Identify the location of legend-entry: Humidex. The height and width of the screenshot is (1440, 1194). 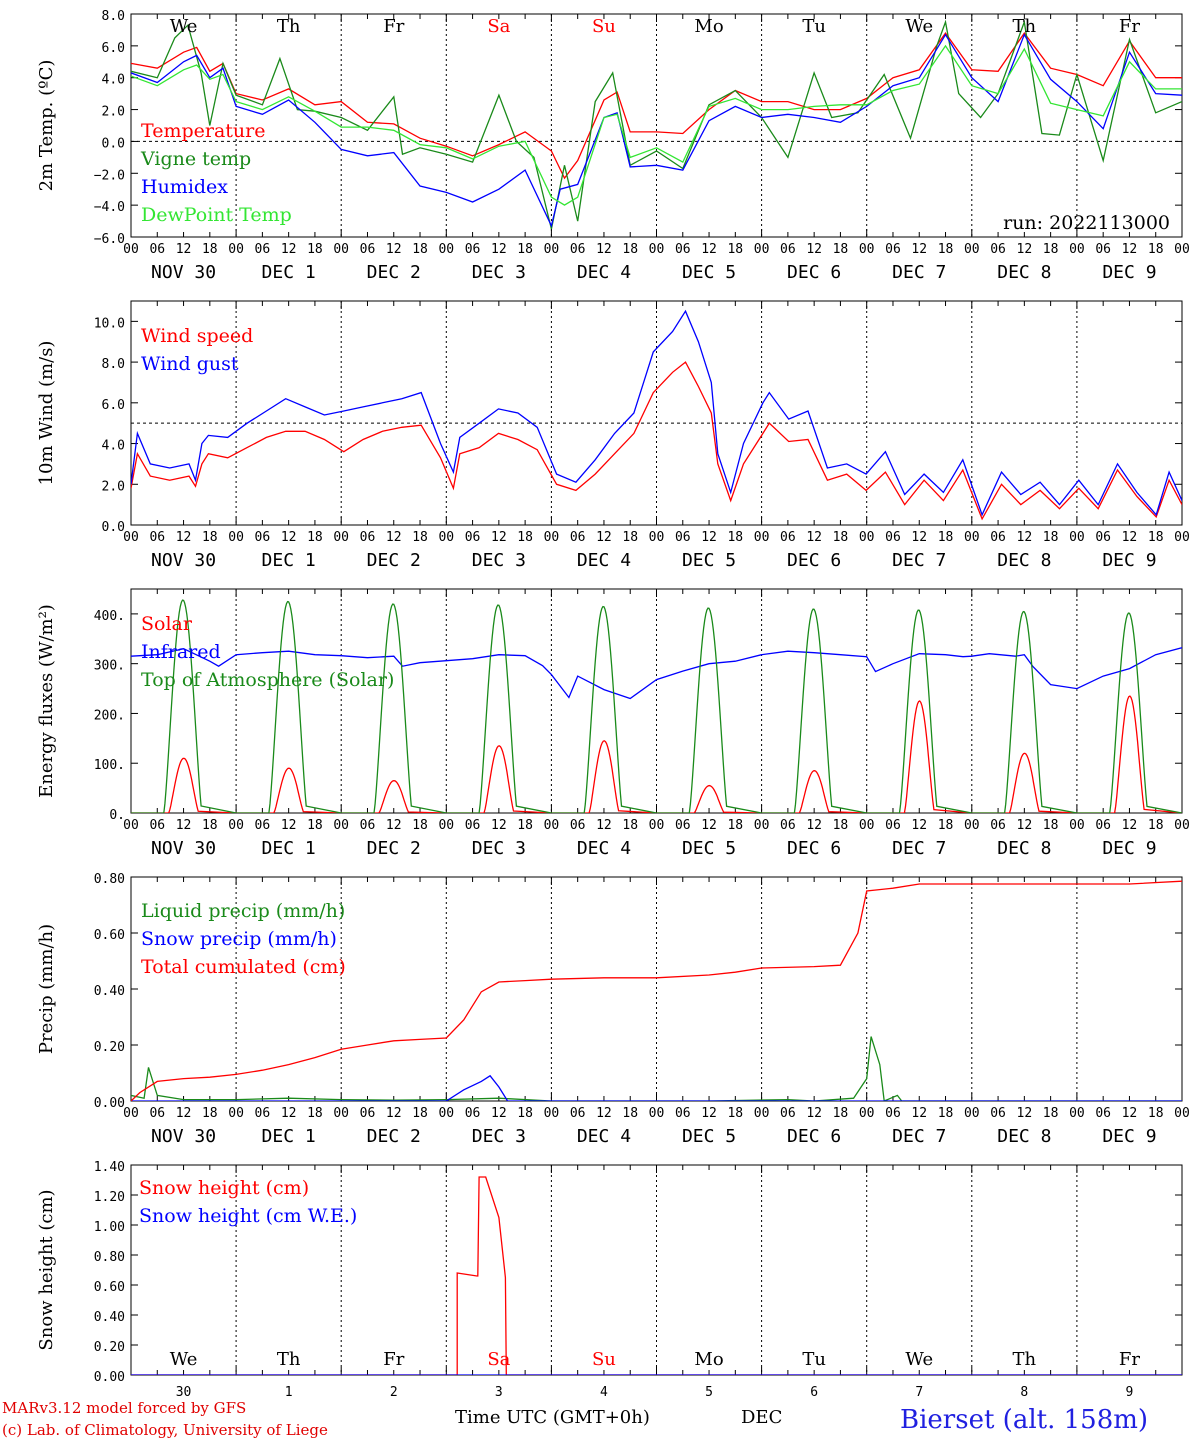
(184, 187).